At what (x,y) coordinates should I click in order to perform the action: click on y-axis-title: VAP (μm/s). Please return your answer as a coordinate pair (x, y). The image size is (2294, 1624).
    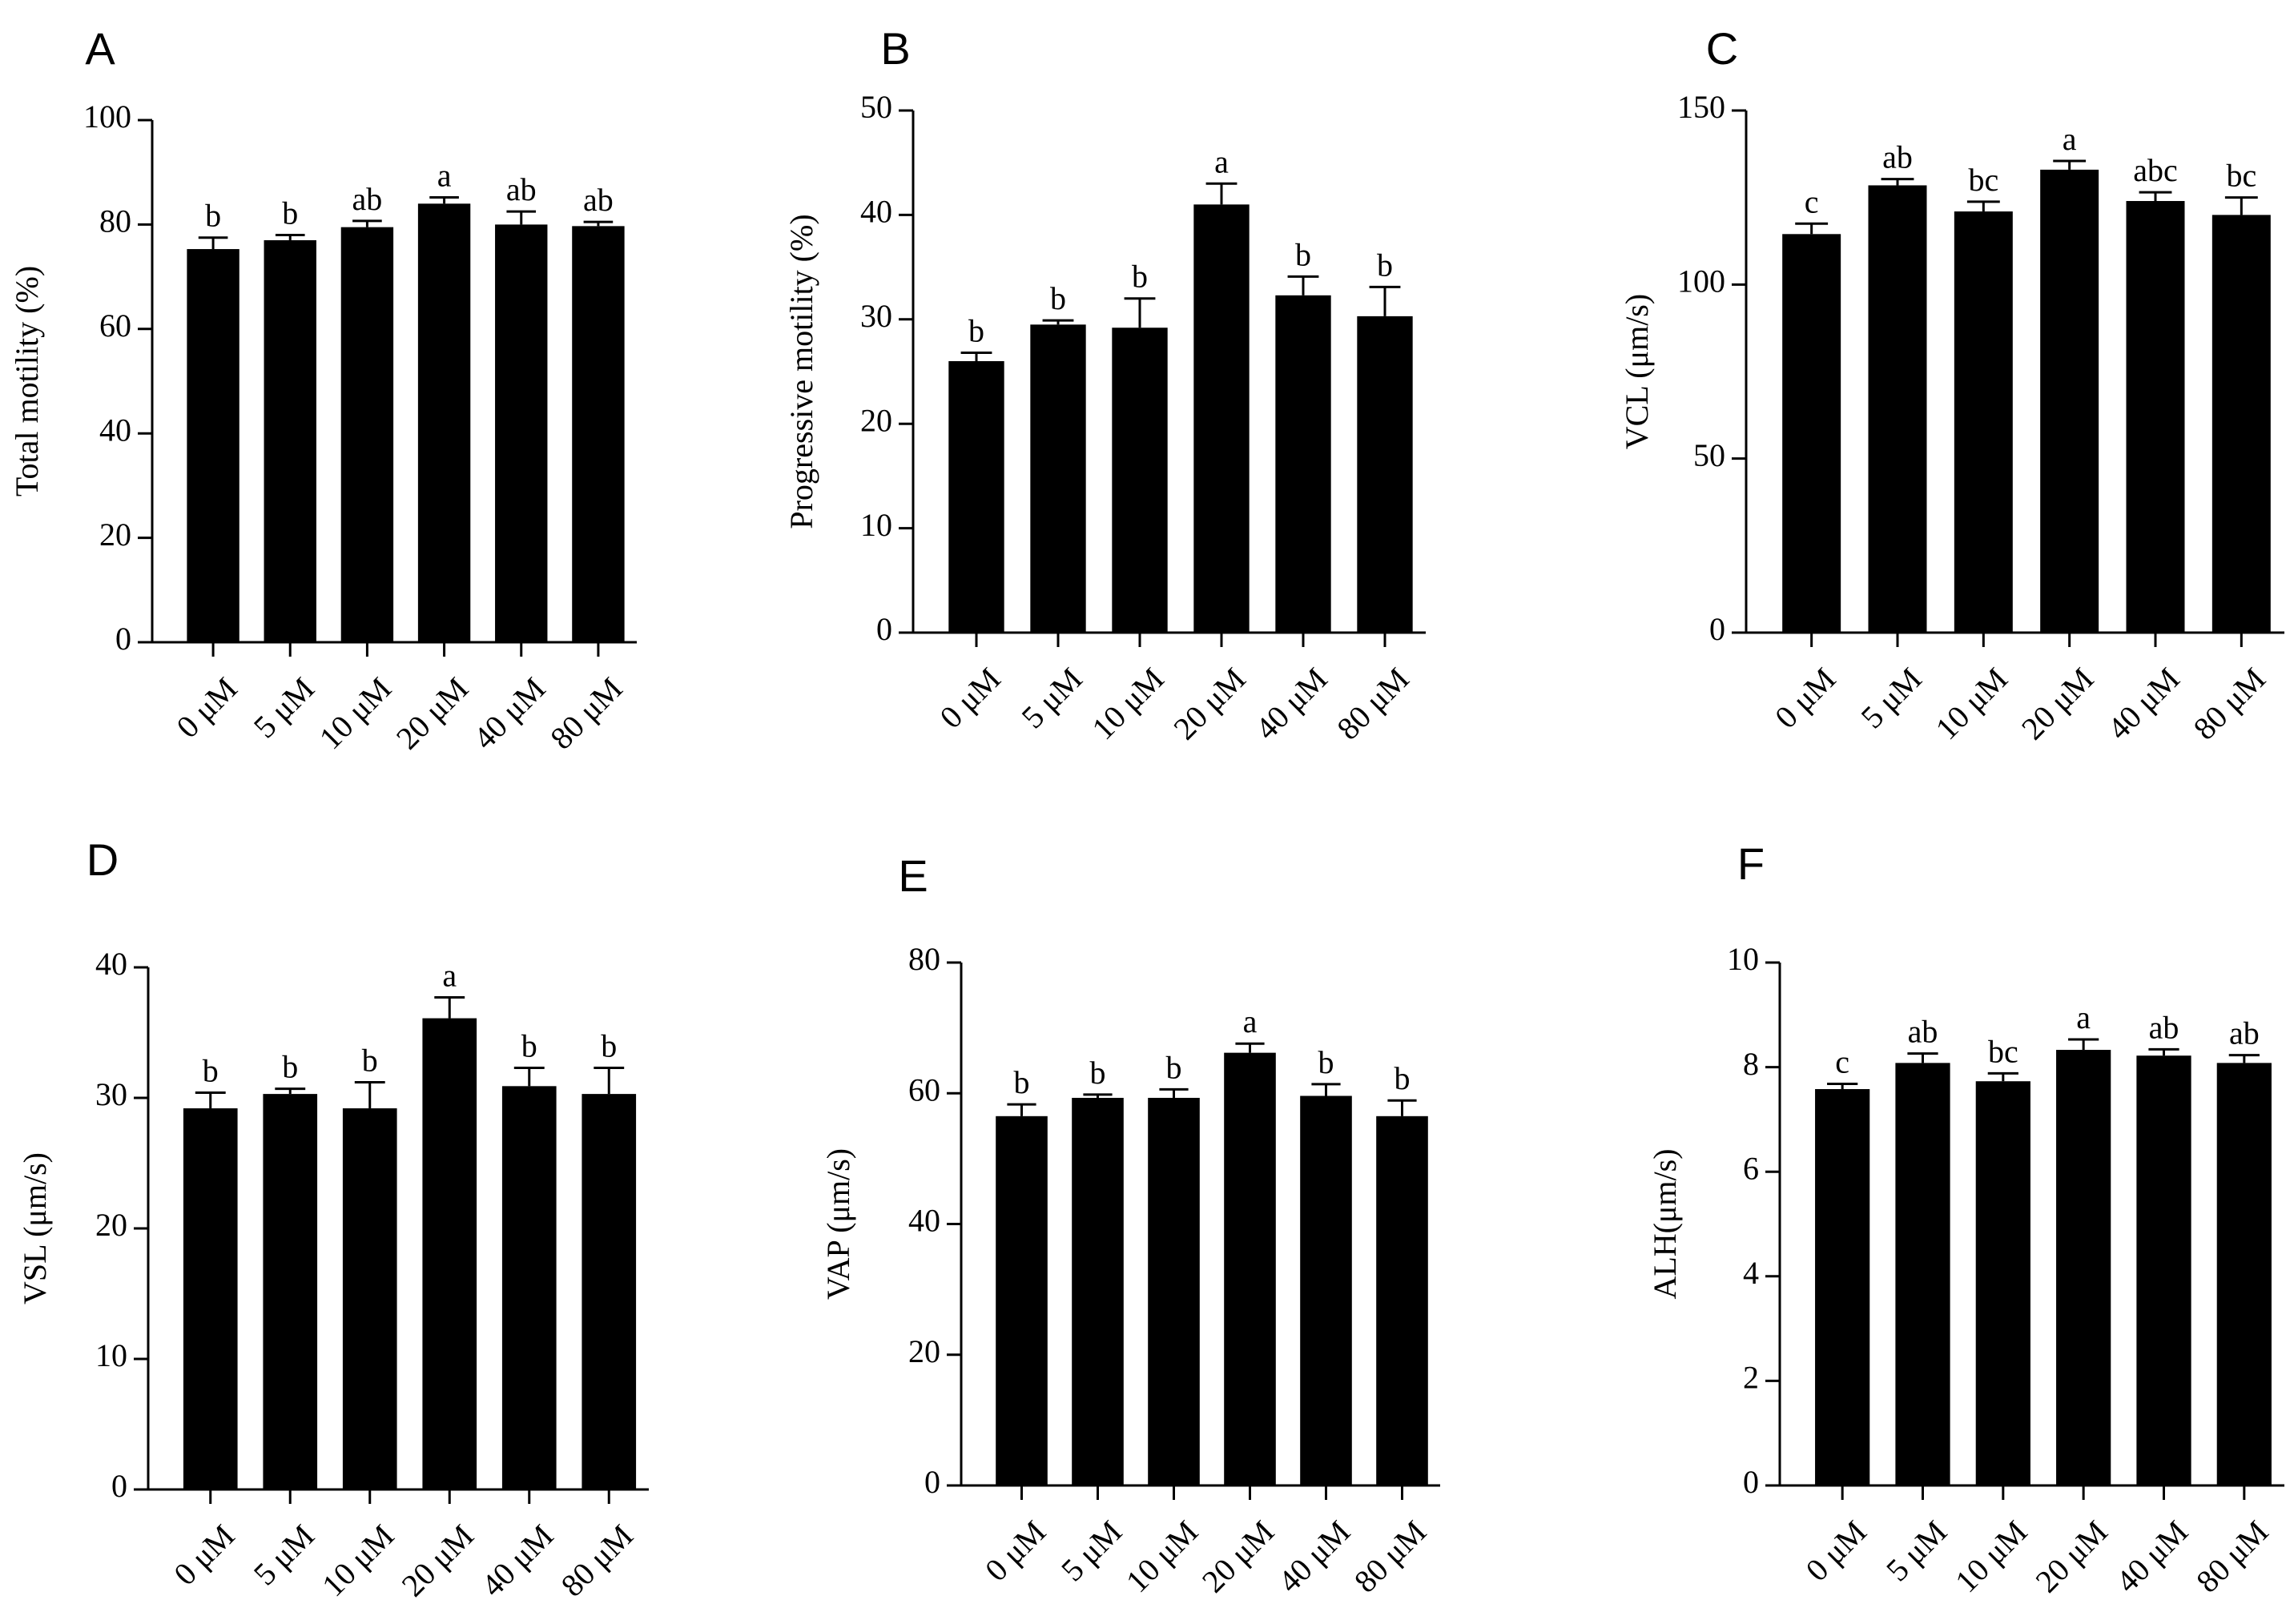
    Looking at the image, I should click on (838, 1224).